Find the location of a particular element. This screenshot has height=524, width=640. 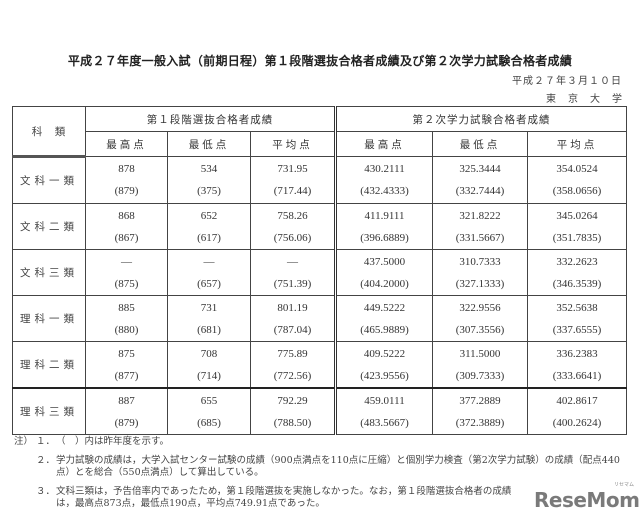

cell: 310.7333 (327.1333) is located at coordinates (480, 272).